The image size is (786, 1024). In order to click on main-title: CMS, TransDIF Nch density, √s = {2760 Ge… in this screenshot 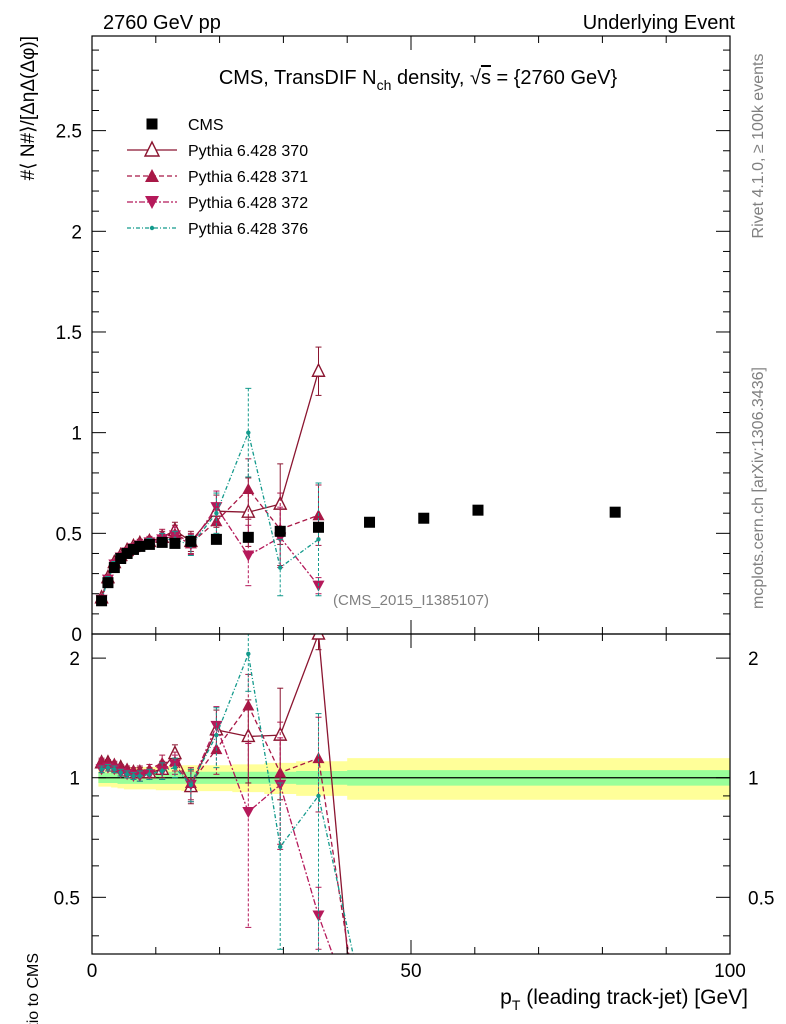, I will do `click(418, 80)`.